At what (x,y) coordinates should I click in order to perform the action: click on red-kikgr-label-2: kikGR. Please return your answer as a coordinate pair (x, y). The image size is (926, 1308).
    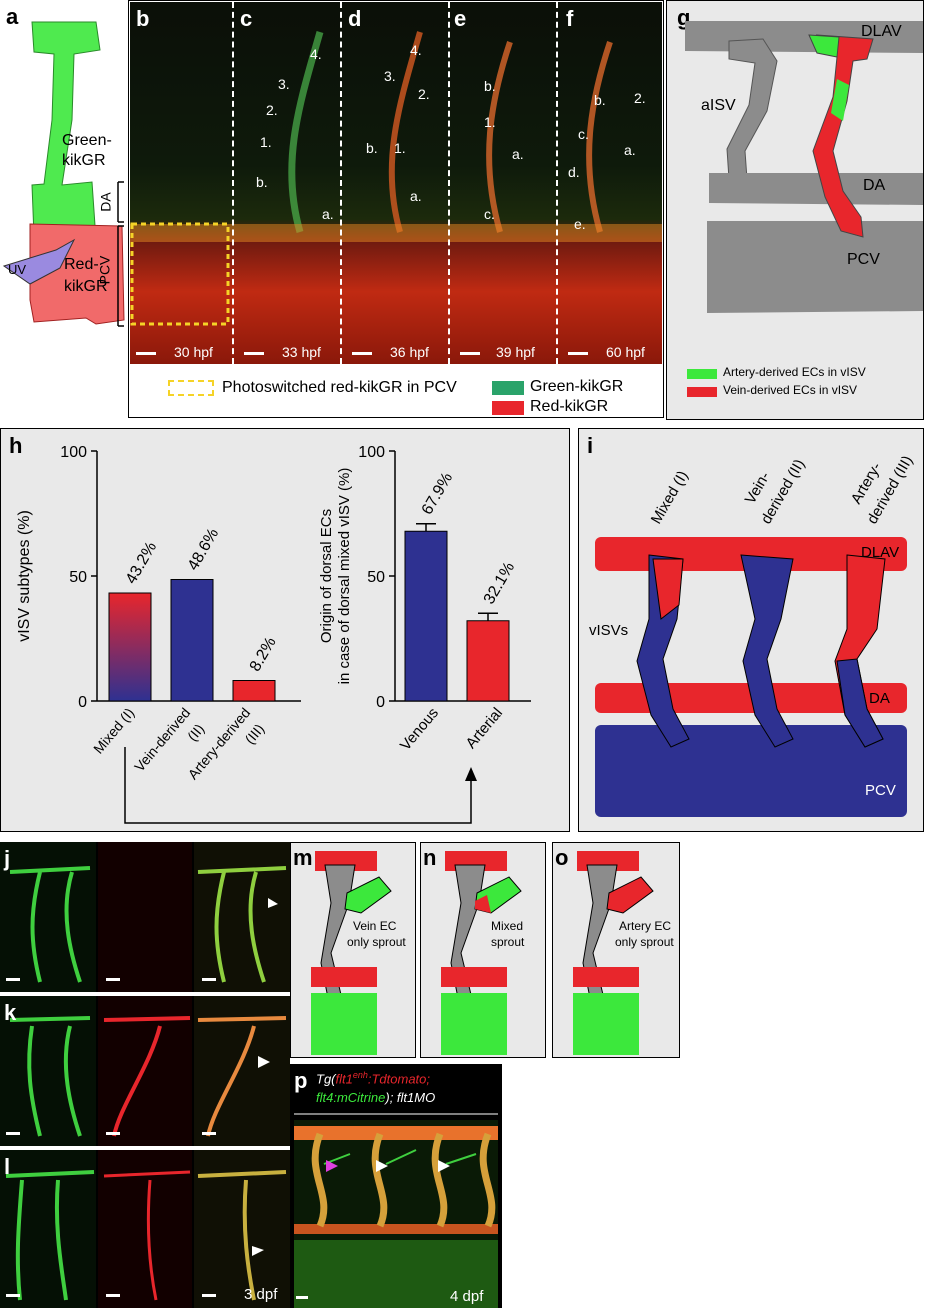
    Looking at the image, I should click on (86, 286).